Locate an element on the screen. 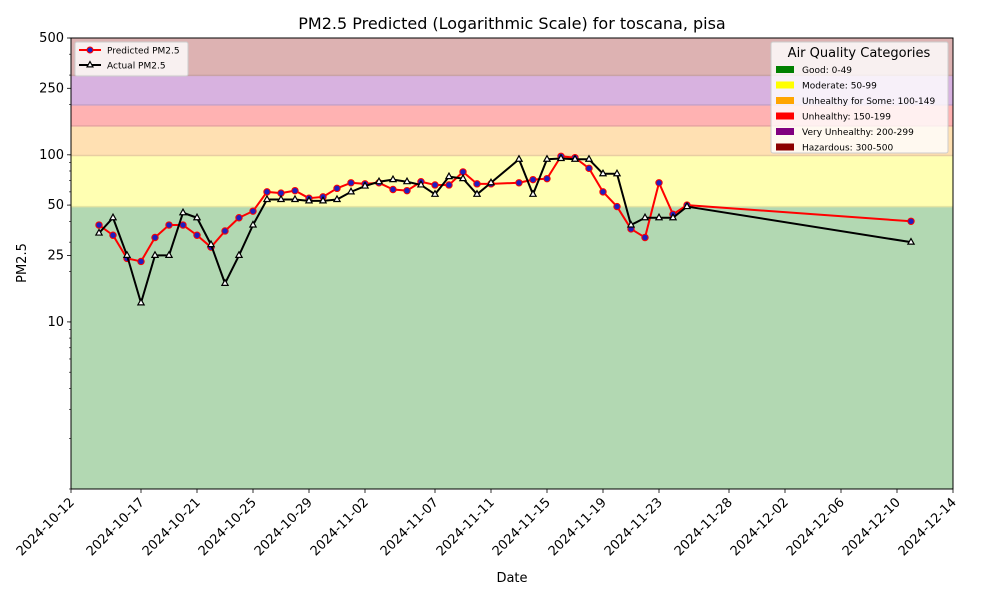 Image resolution: width=1000 pixels, height=604 pixels. x-tick-label: 2024-10-17 is located at coordinates (116, 527).